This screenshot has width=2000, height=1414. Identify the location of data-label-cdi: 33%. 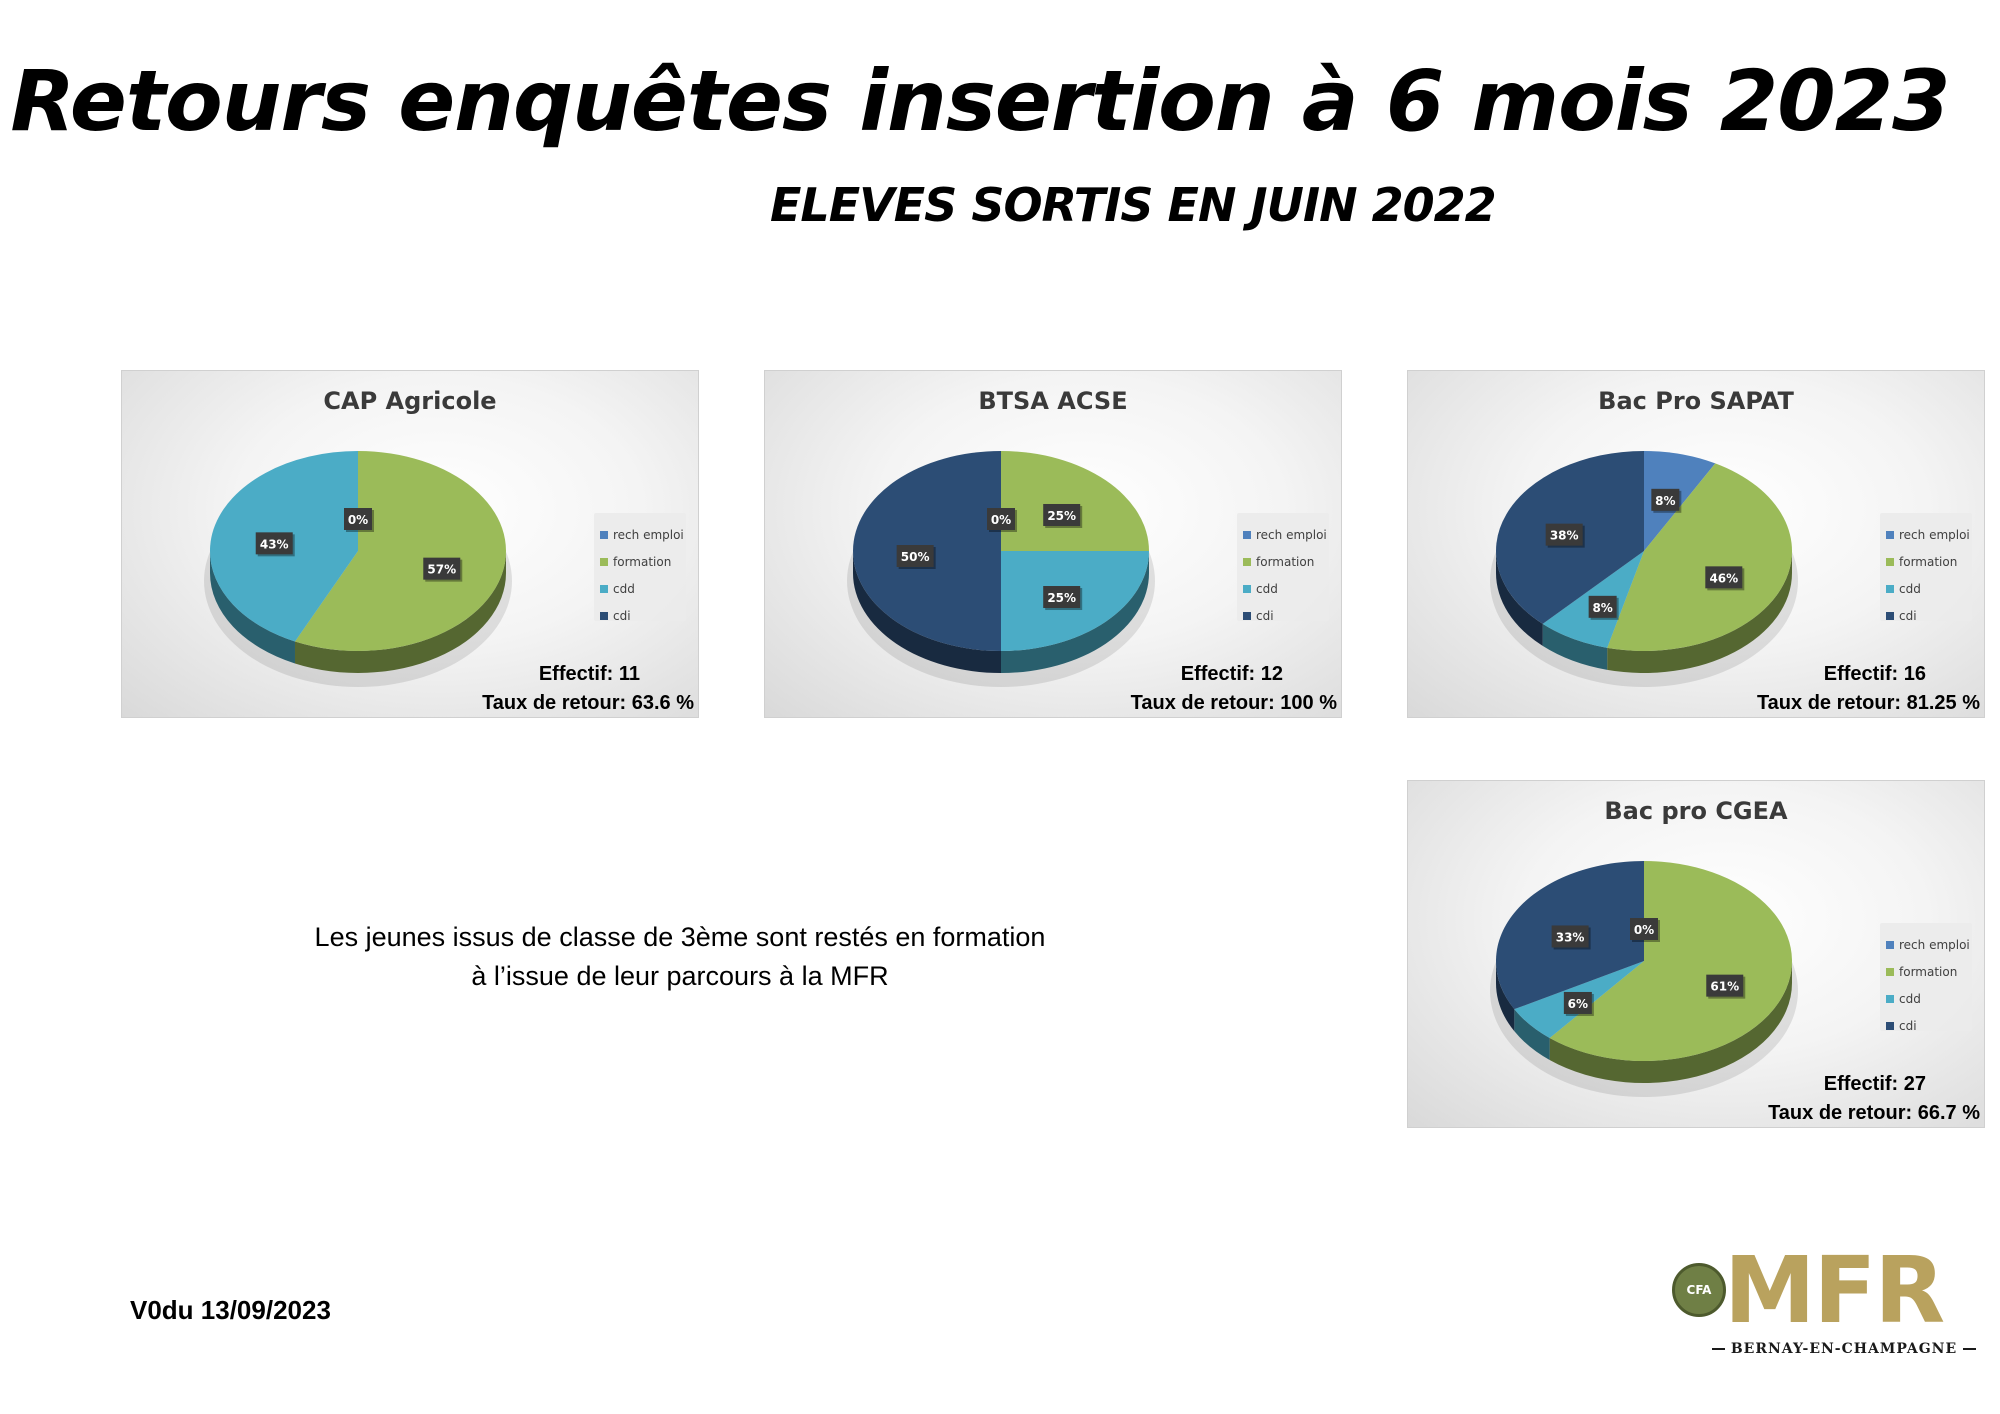
(1571, 937).